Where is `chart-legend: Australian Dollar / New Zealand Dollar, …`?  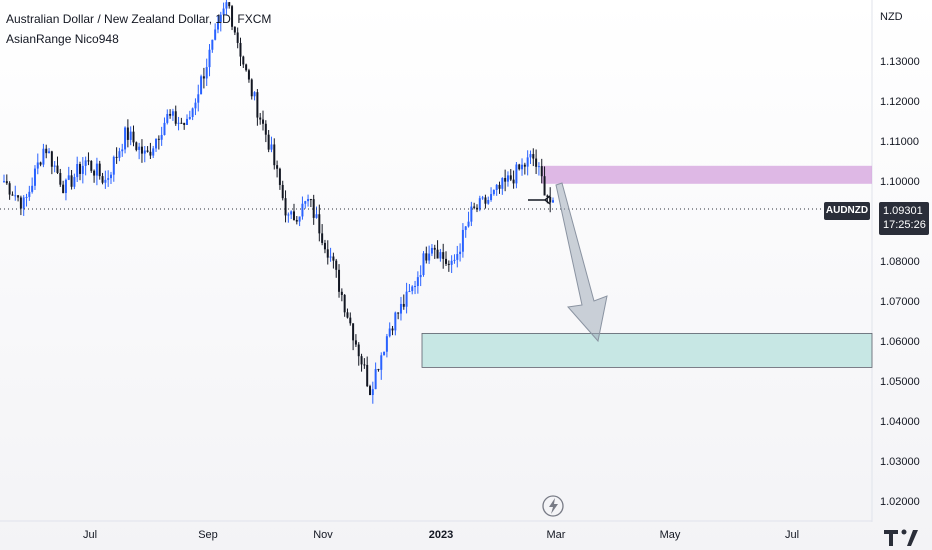 chart-legend: Australian Dollar / New Zealand Dollar, … is located at coordinates (138, 29).